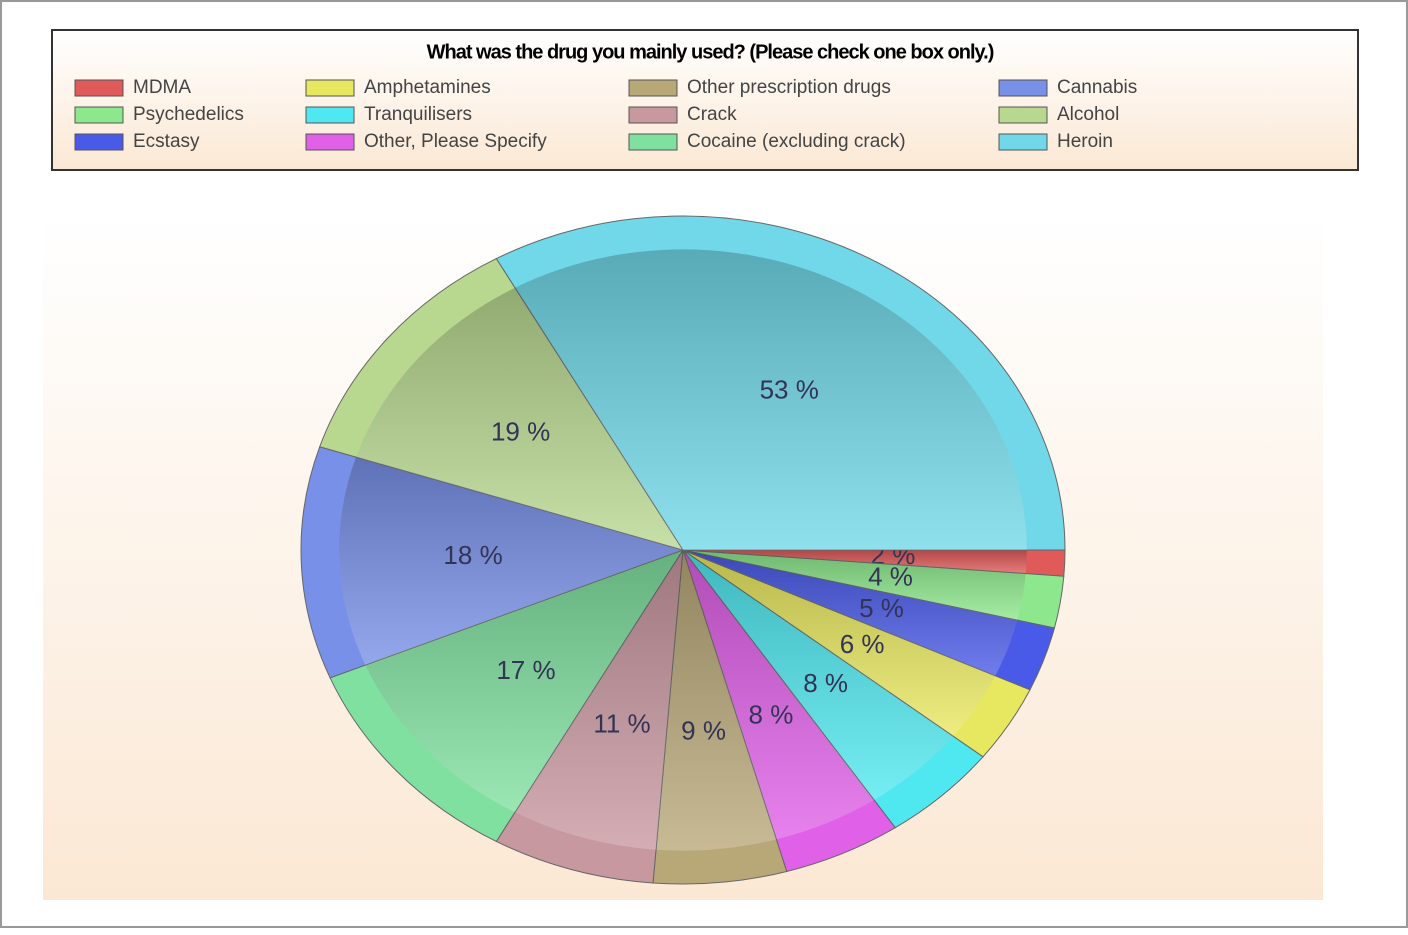 Image resolution: width=1408 pixels, height=935 pixels. What do you see at coordinates (418, 114) in the screenshot?
I see `legend-label: Tranquilisers` at bounding box center [418, 114].